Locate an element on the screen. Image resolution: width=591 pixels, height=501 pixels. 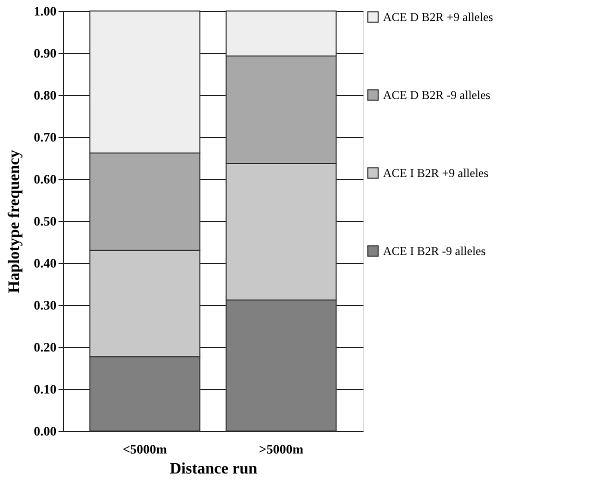
y-tick-label: 0.20 is located at coordinates (45, 347).